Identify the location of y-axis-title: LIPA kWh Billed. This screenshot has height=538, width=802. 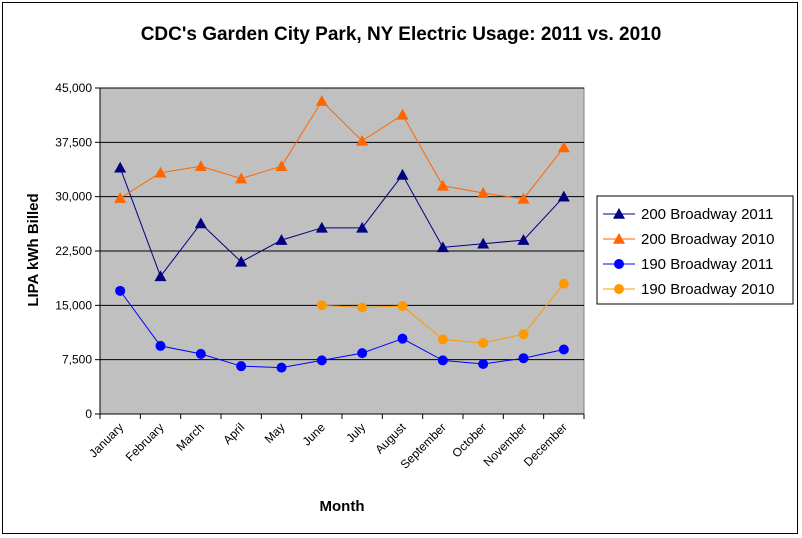
(33, 249).